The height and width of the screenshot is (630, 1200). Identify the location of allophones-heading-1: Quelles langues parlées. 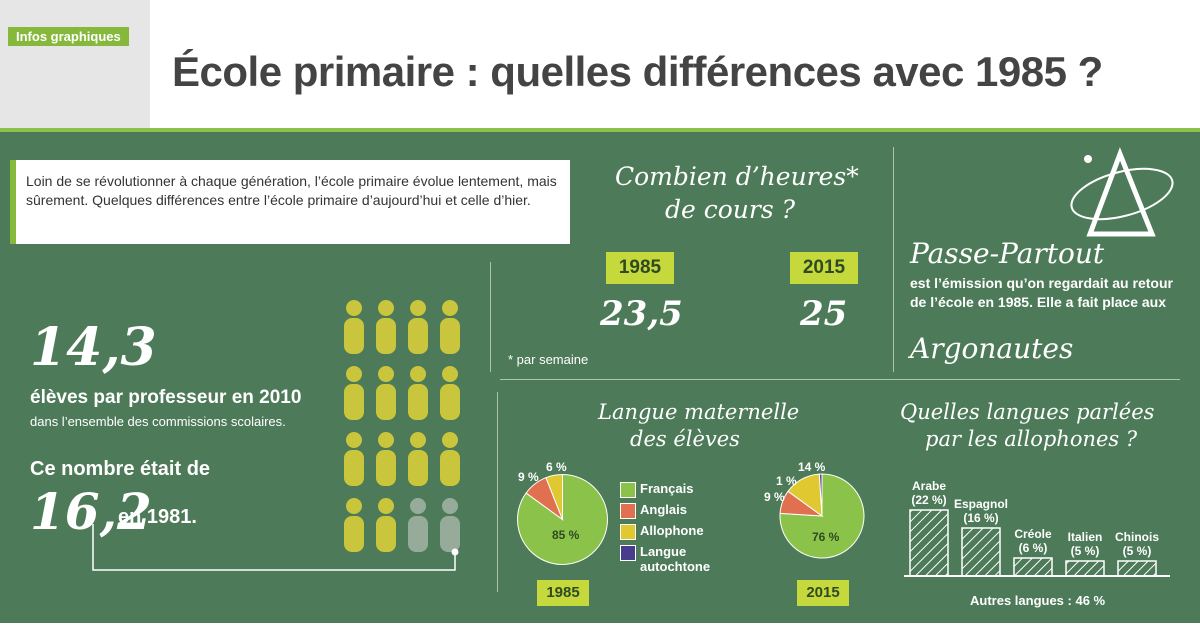
(1027, 412).